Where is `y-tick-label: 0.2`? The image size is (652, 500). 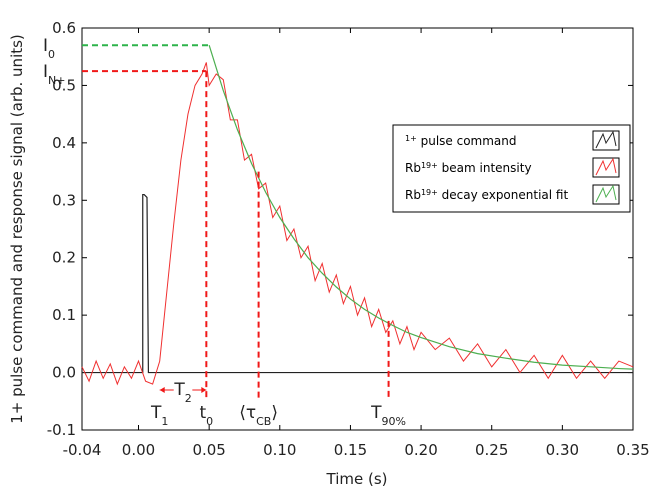 y-tick-label: 0.2 is located at coordinates (64, 258).